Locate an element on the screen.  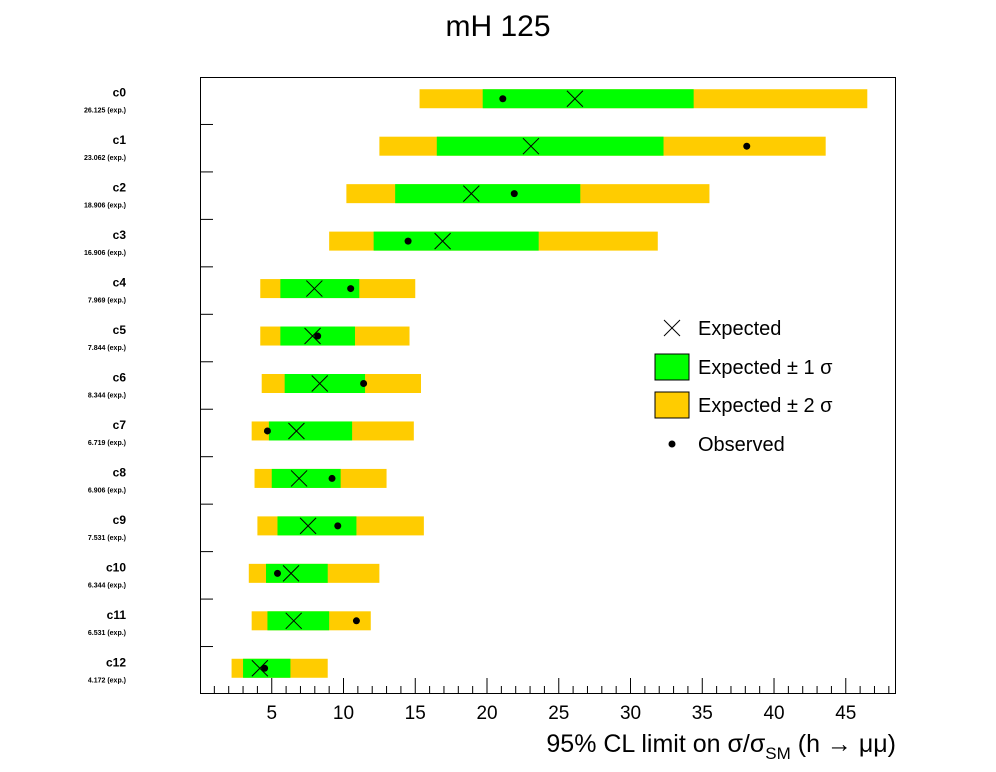
category-label: c0 is located at coordinates (120, 93).